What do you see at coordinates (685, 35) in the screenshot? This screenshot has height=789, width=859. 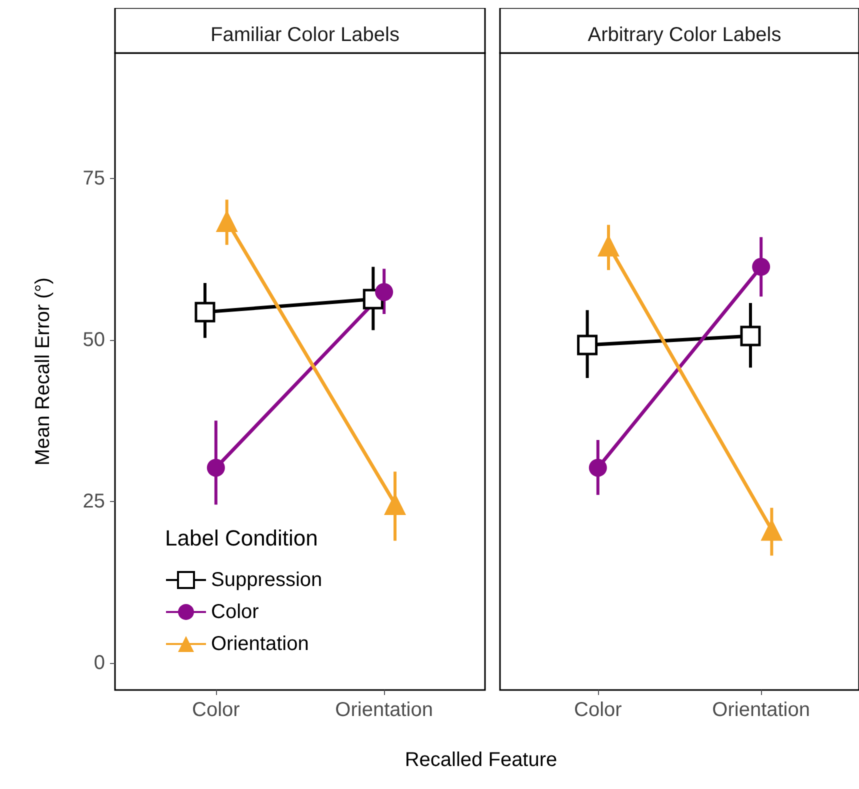 I see `chart-title: Arbitrary Color Labels` at bounding box center [685, 35].